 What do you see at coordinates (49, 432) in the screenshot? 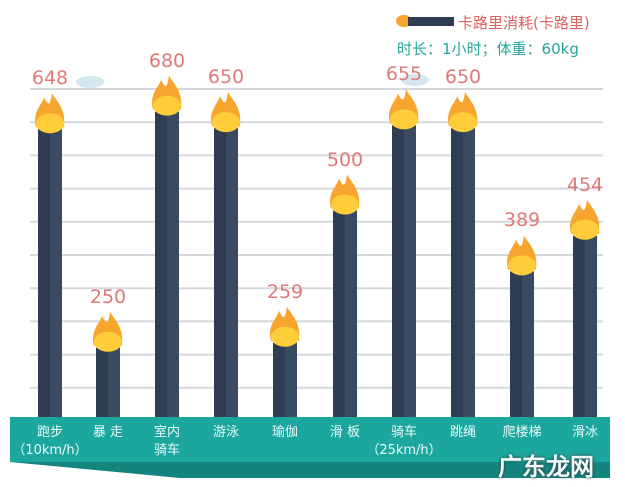
I see `category-label-line: 跑步` at bounding box center [49, 432].